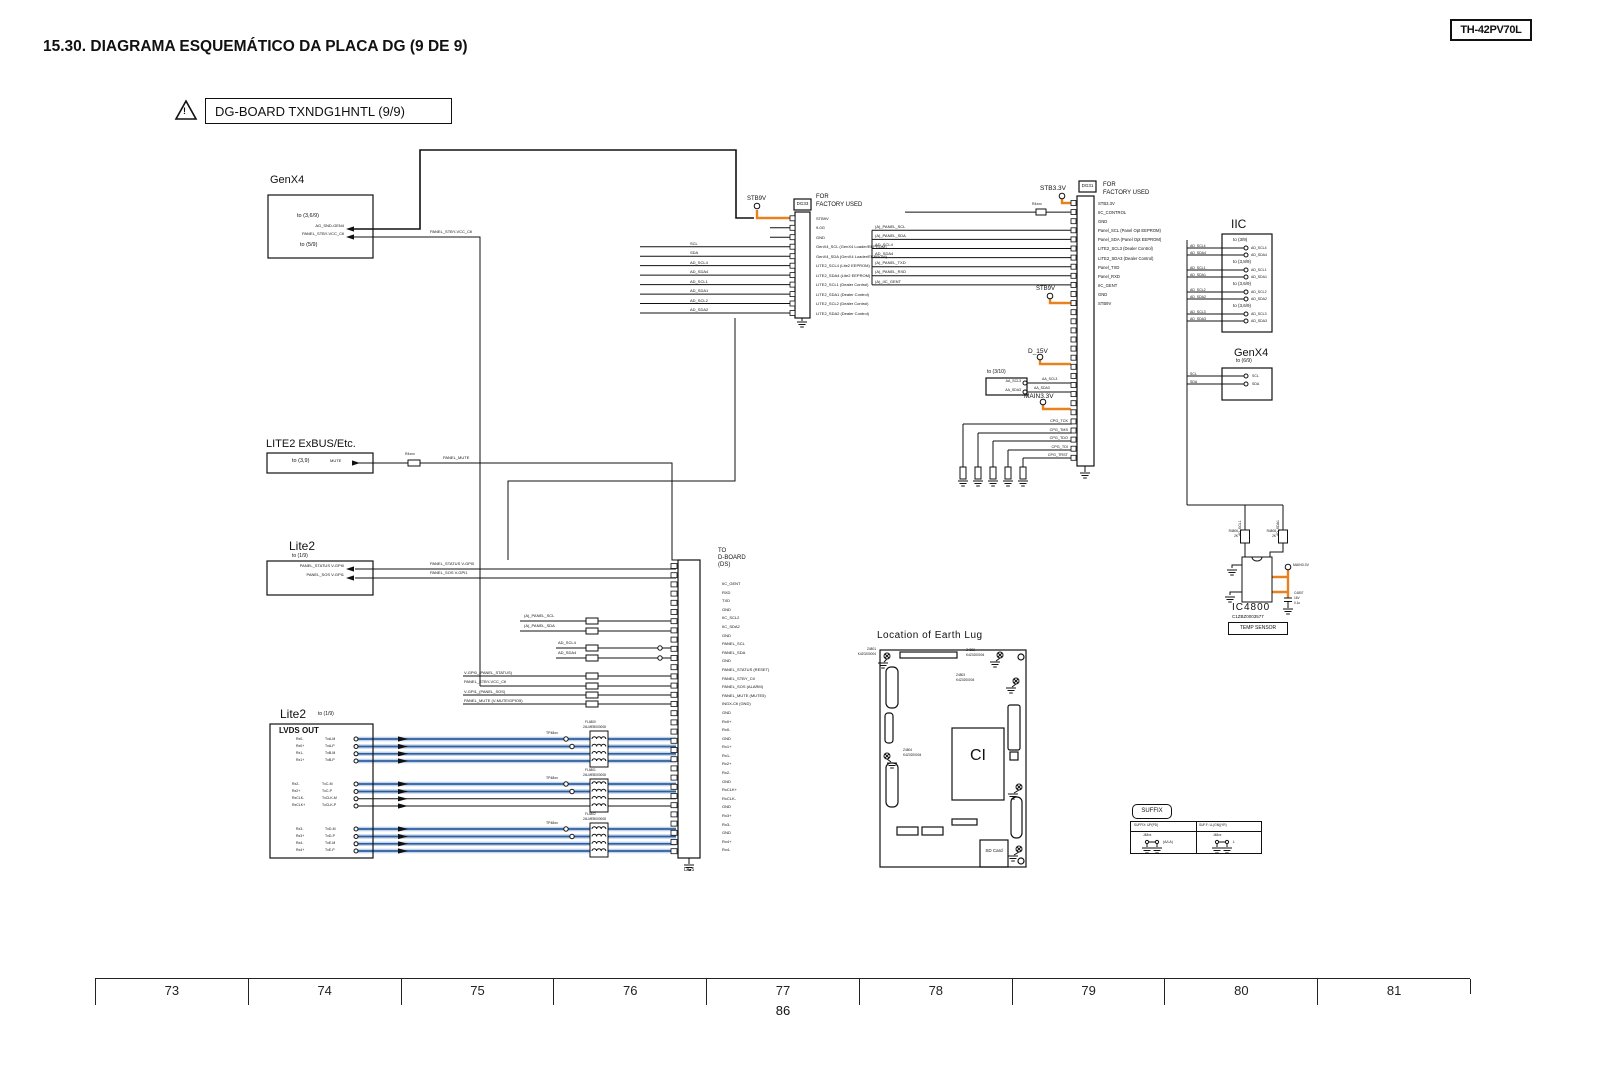 The image size is (1600, 1067). Describe the element at coordinates (1242, 305) in the screenshot. I see `iic-to-3: to (3,6/9)` at that location.